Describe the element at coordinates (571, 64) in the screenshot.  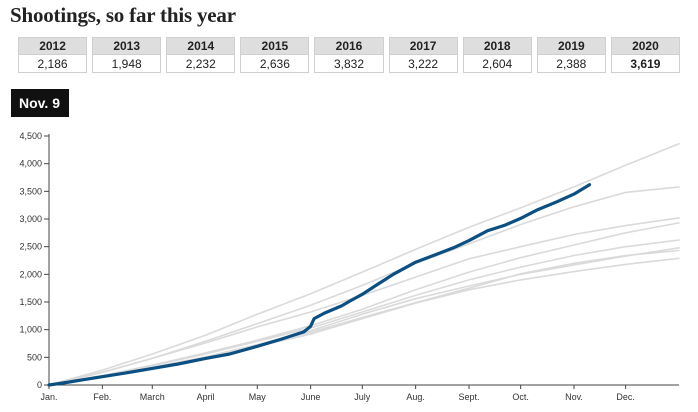
I see `year-total-2019: 2,388` at that location.